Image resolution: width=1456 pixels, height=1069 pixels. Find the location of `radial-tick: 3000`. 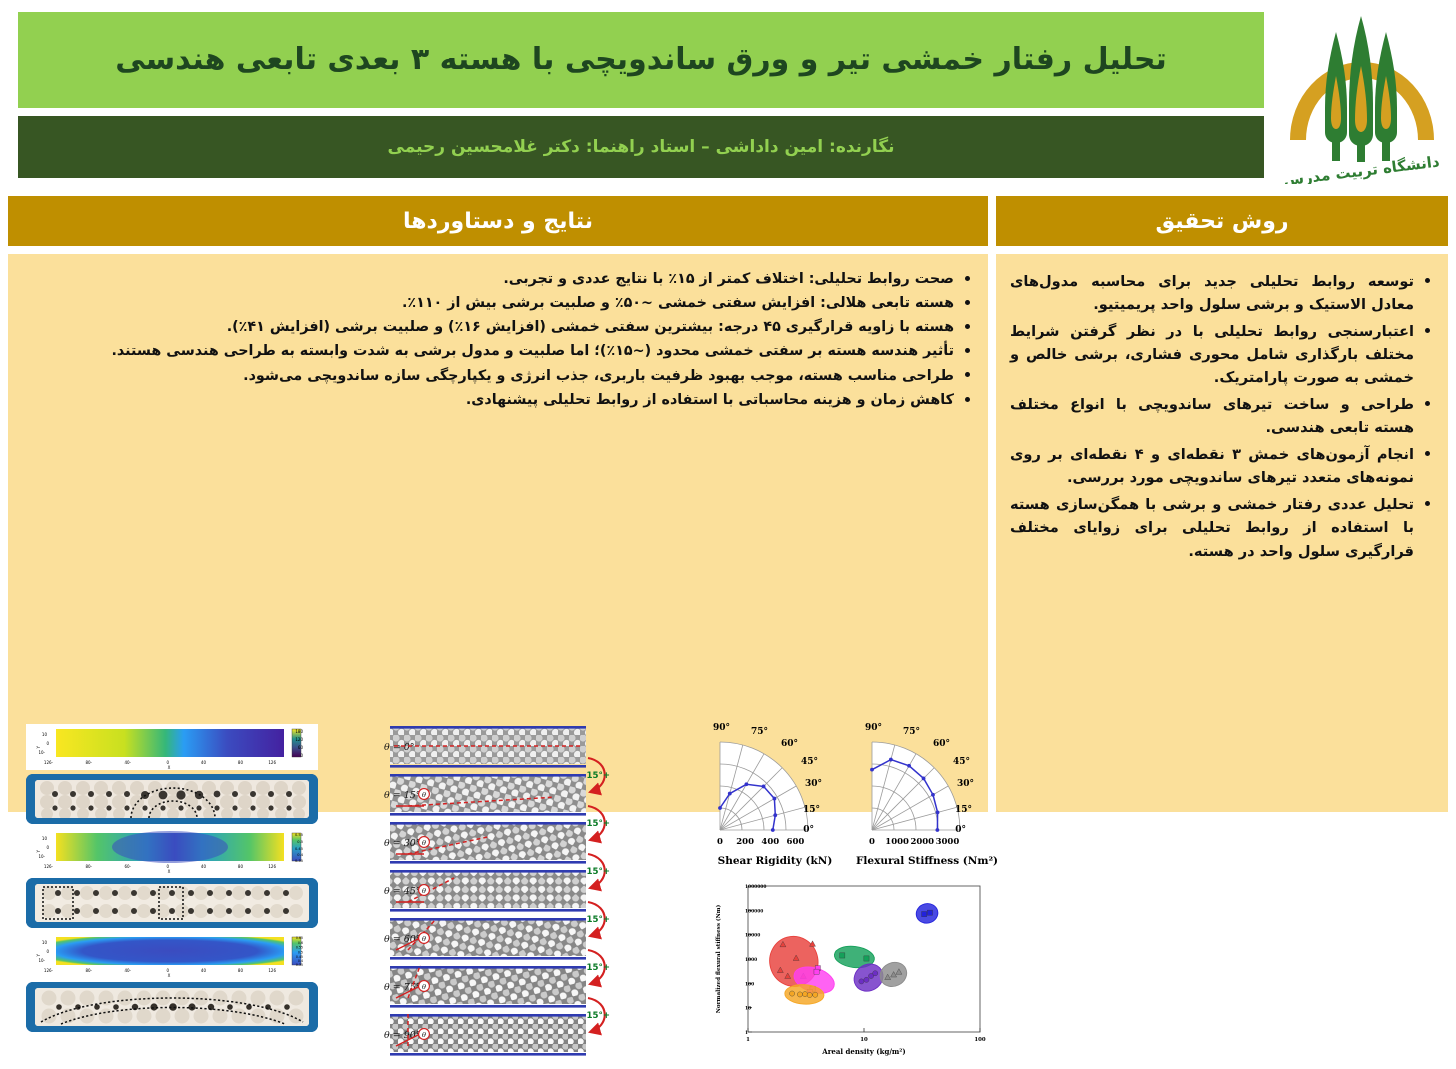

radial-tick: 3000 is located at coordinates (948, 842).